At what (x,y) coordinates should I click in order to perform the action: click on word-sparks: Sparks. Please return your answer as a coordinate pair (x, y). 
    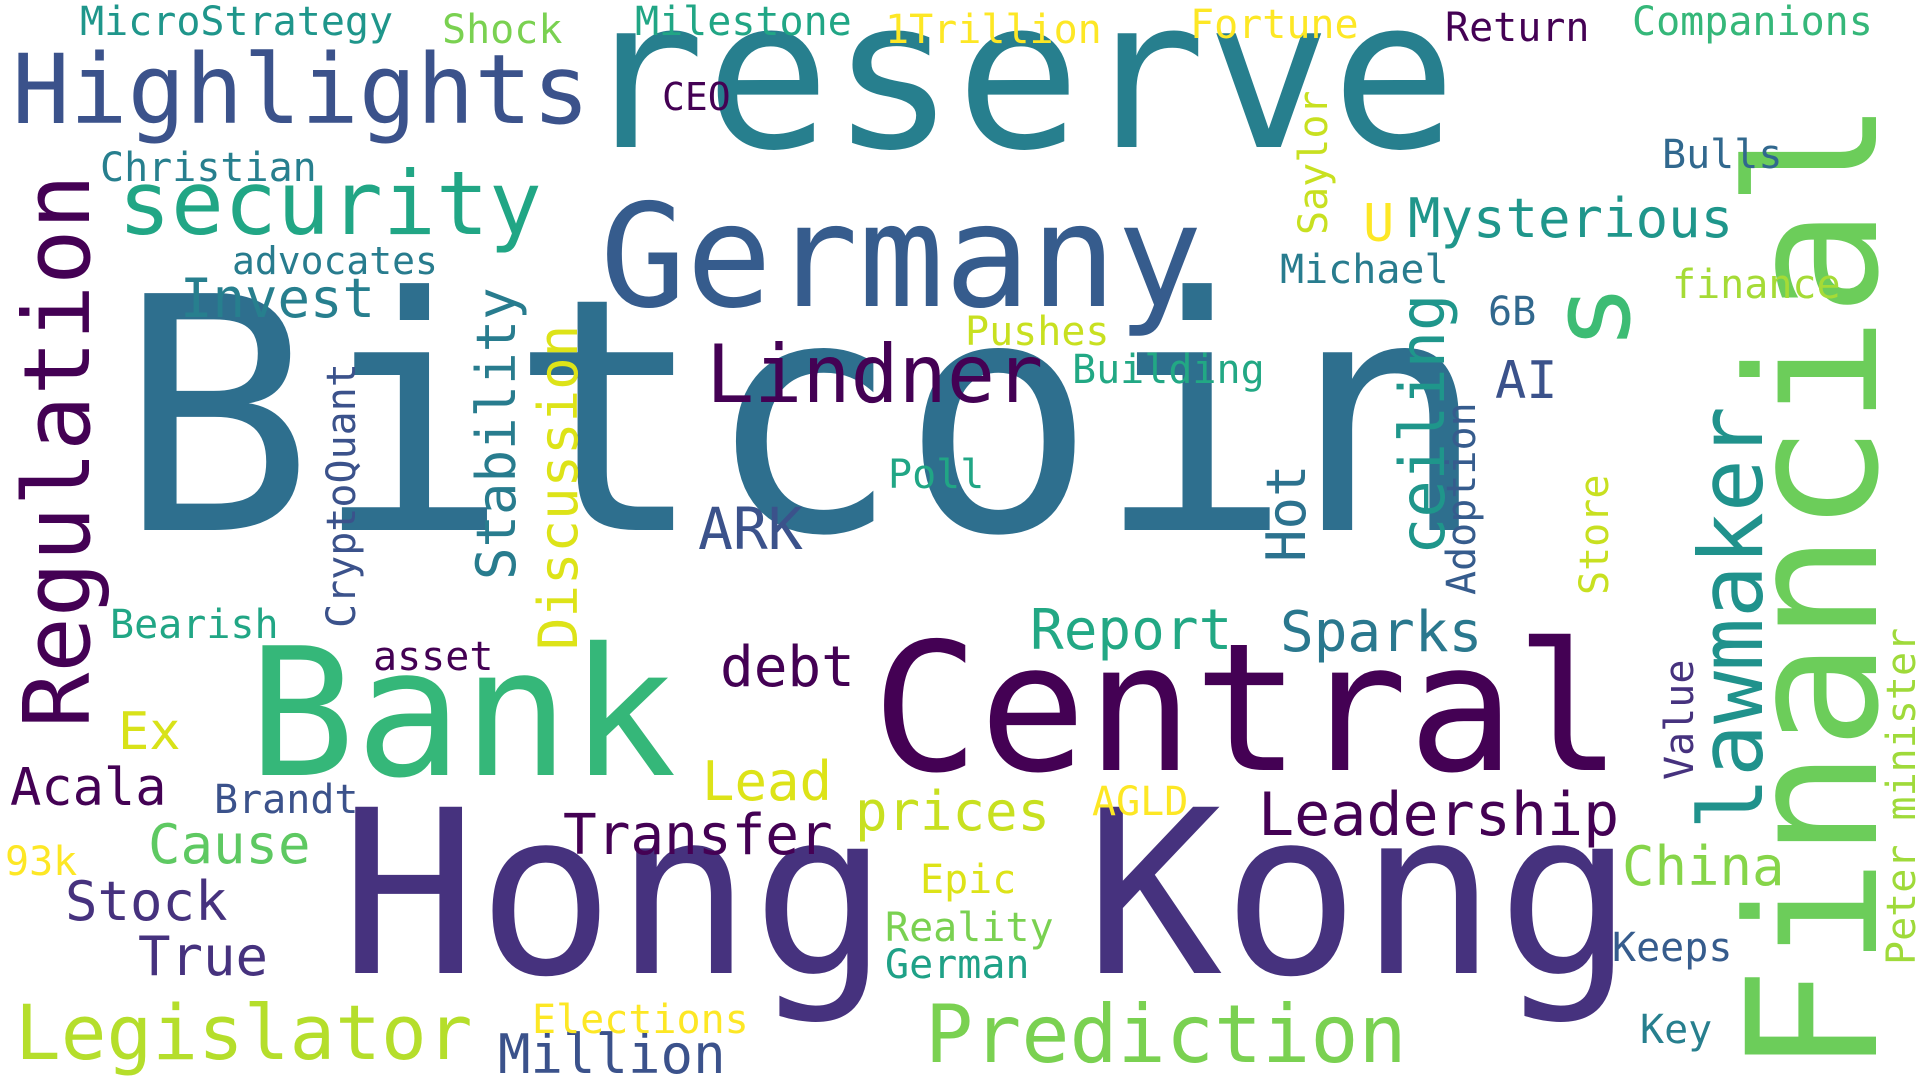
    Looking at the image, I should click on (1381, 632).